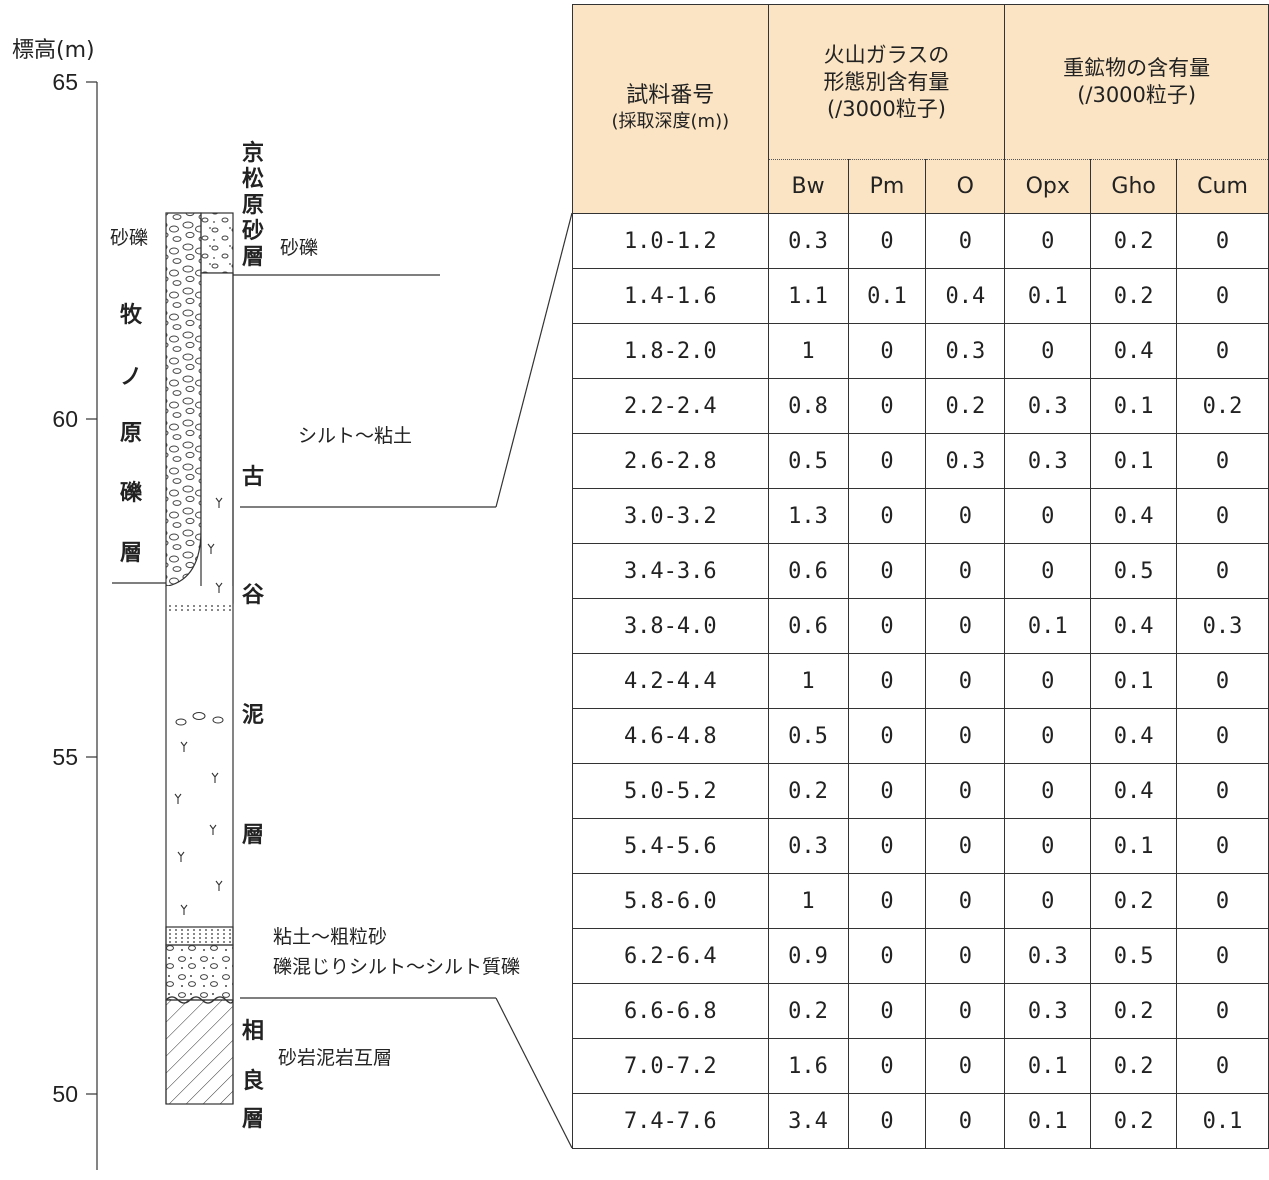  I want to click on table-row: 6.6-6.8 0.2 0 0 0.3 0.2 0, so click(920, 1011).